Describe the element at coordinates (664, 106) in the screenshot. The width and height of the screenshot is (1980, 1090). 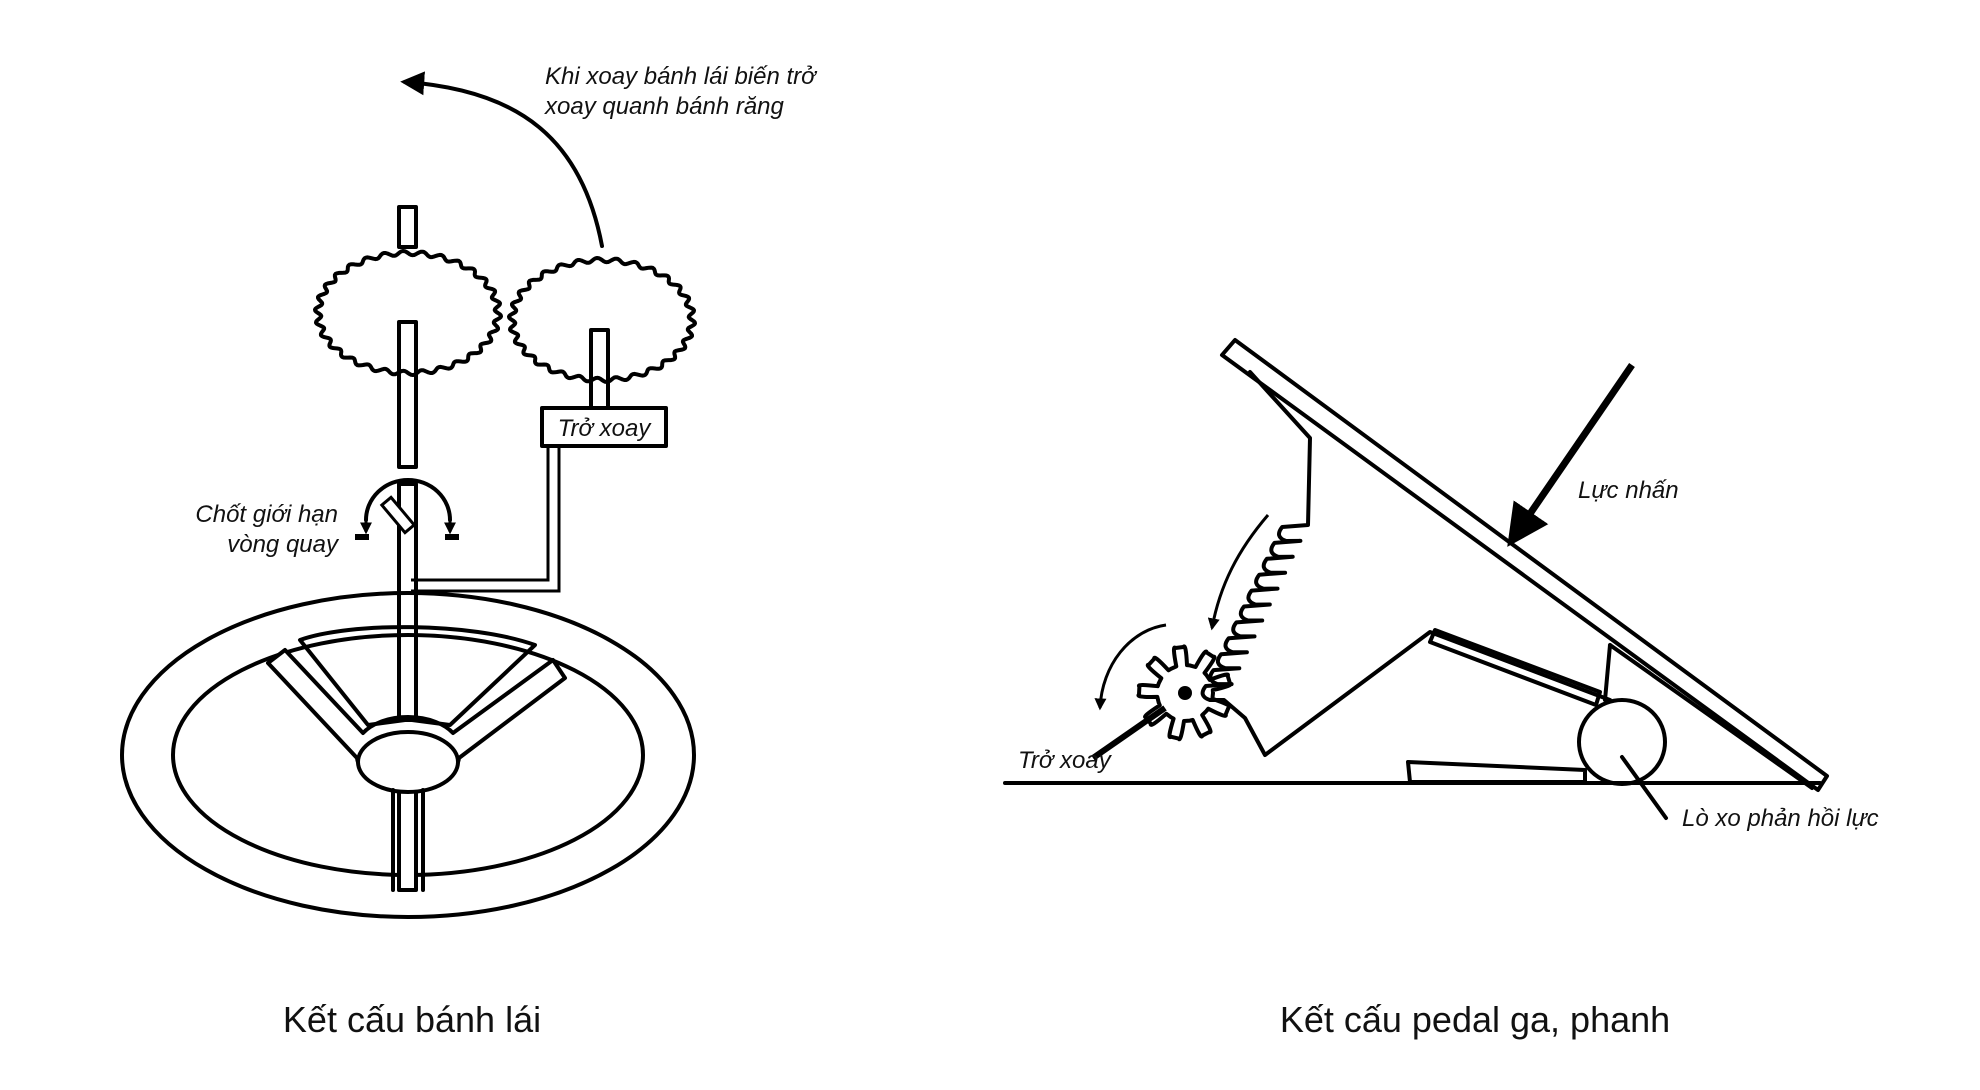
I see `steering-annotation-line2: xoay quanh bánh răng` at that location.